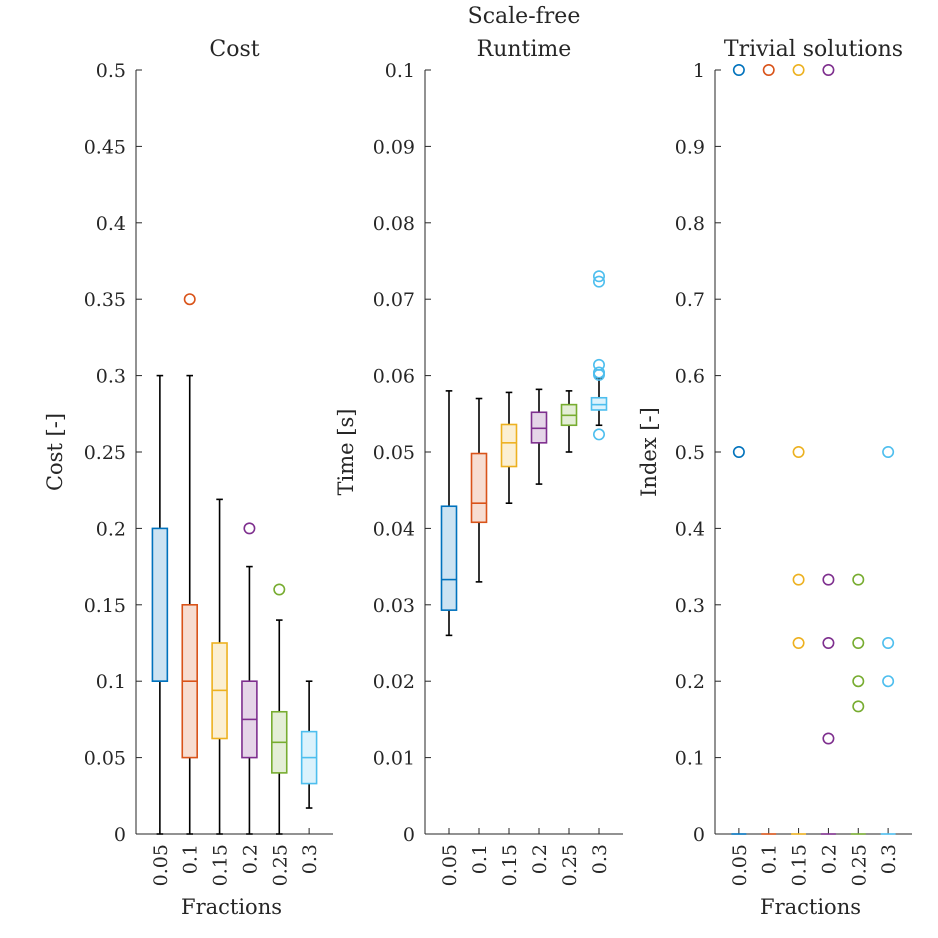  What do you see at coordinates (394, 377) in the screenshot?
I see `y-tick-label: 0.06` at bounding box center [394, 377].